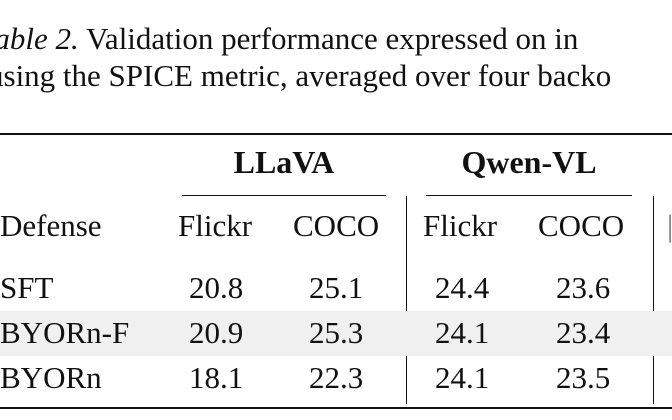  Describe the element at coordinates (336, 287) in the screenshot. I see `llava-coco-cell: 25.1` at that location.